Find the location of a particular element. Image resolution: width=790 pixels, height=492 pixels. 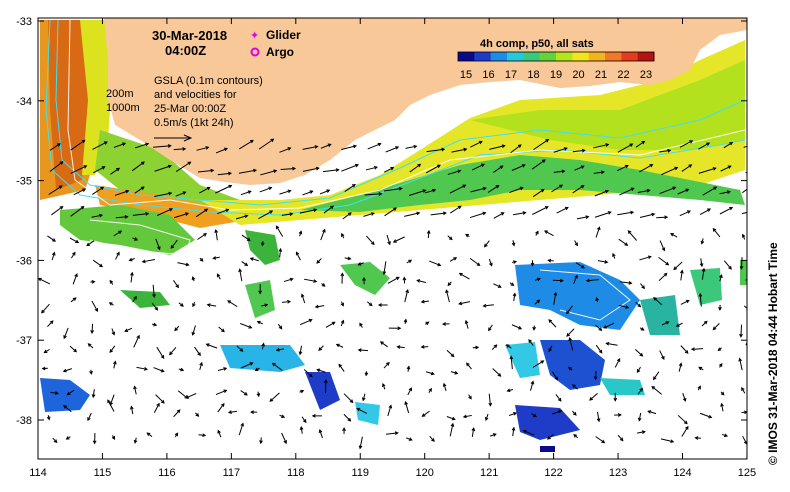

x-tick-label: 118 is located at coordinates (296, 473).